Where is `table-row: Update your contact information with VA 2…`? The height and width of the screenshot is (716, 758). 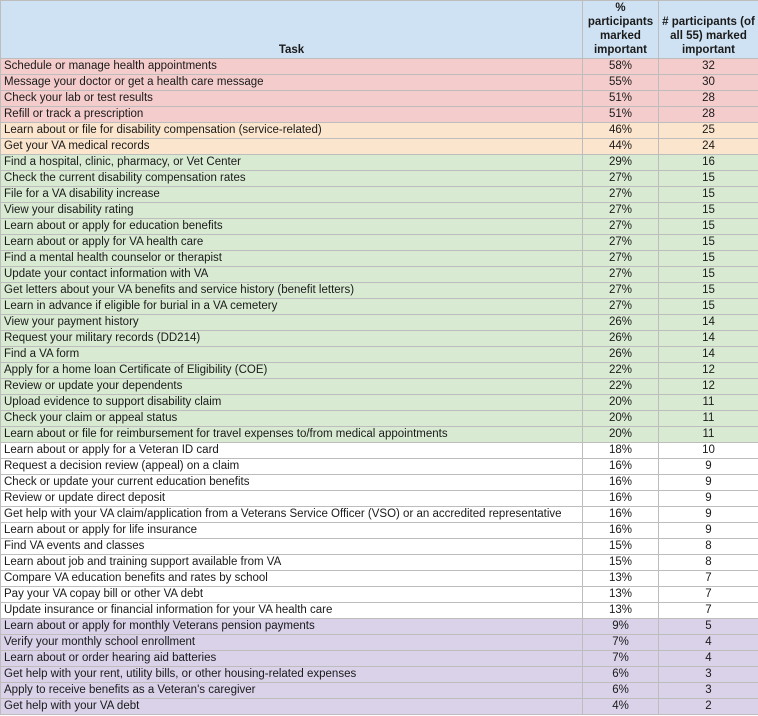 table-row: Update your contact information with VA 2… is located at coordinates (379, 274).